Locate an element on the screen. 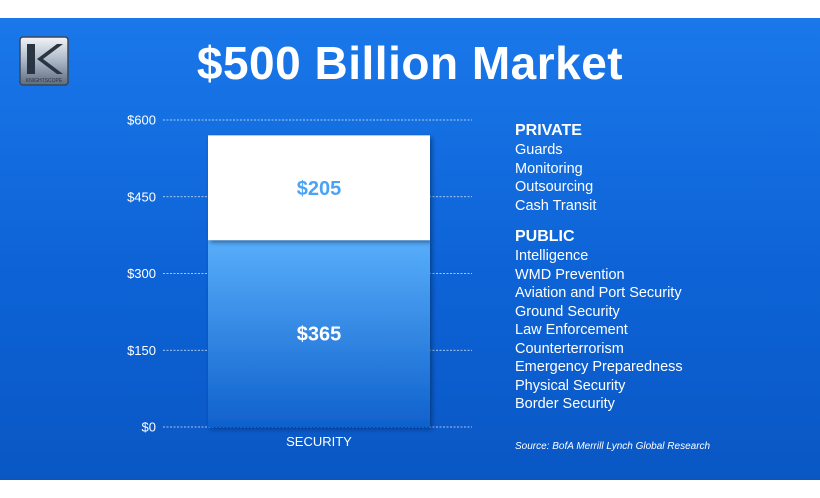  bar-segment-private is located at coordinates (319, 188).